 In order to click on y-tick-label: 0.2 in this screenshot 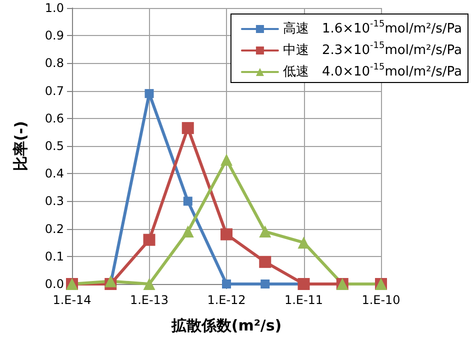, I will do `click(54, 229)`.